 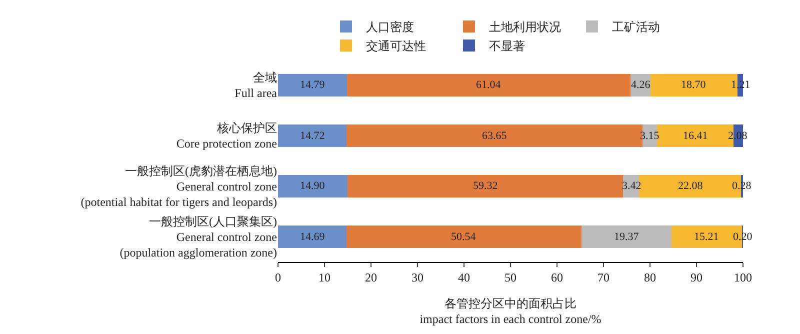 I want to click on x-tick-label: 40, so click(x=464, y=277).